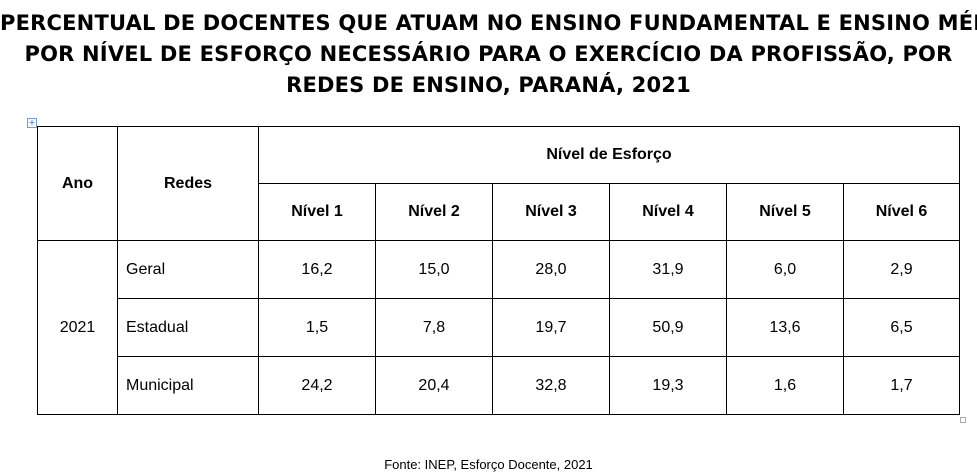 The image size is (977, 472). What do you see at coordinates (668, 327) in the screenshot?
I see `value-cell: 50,9` at bounding box center [668, 327].